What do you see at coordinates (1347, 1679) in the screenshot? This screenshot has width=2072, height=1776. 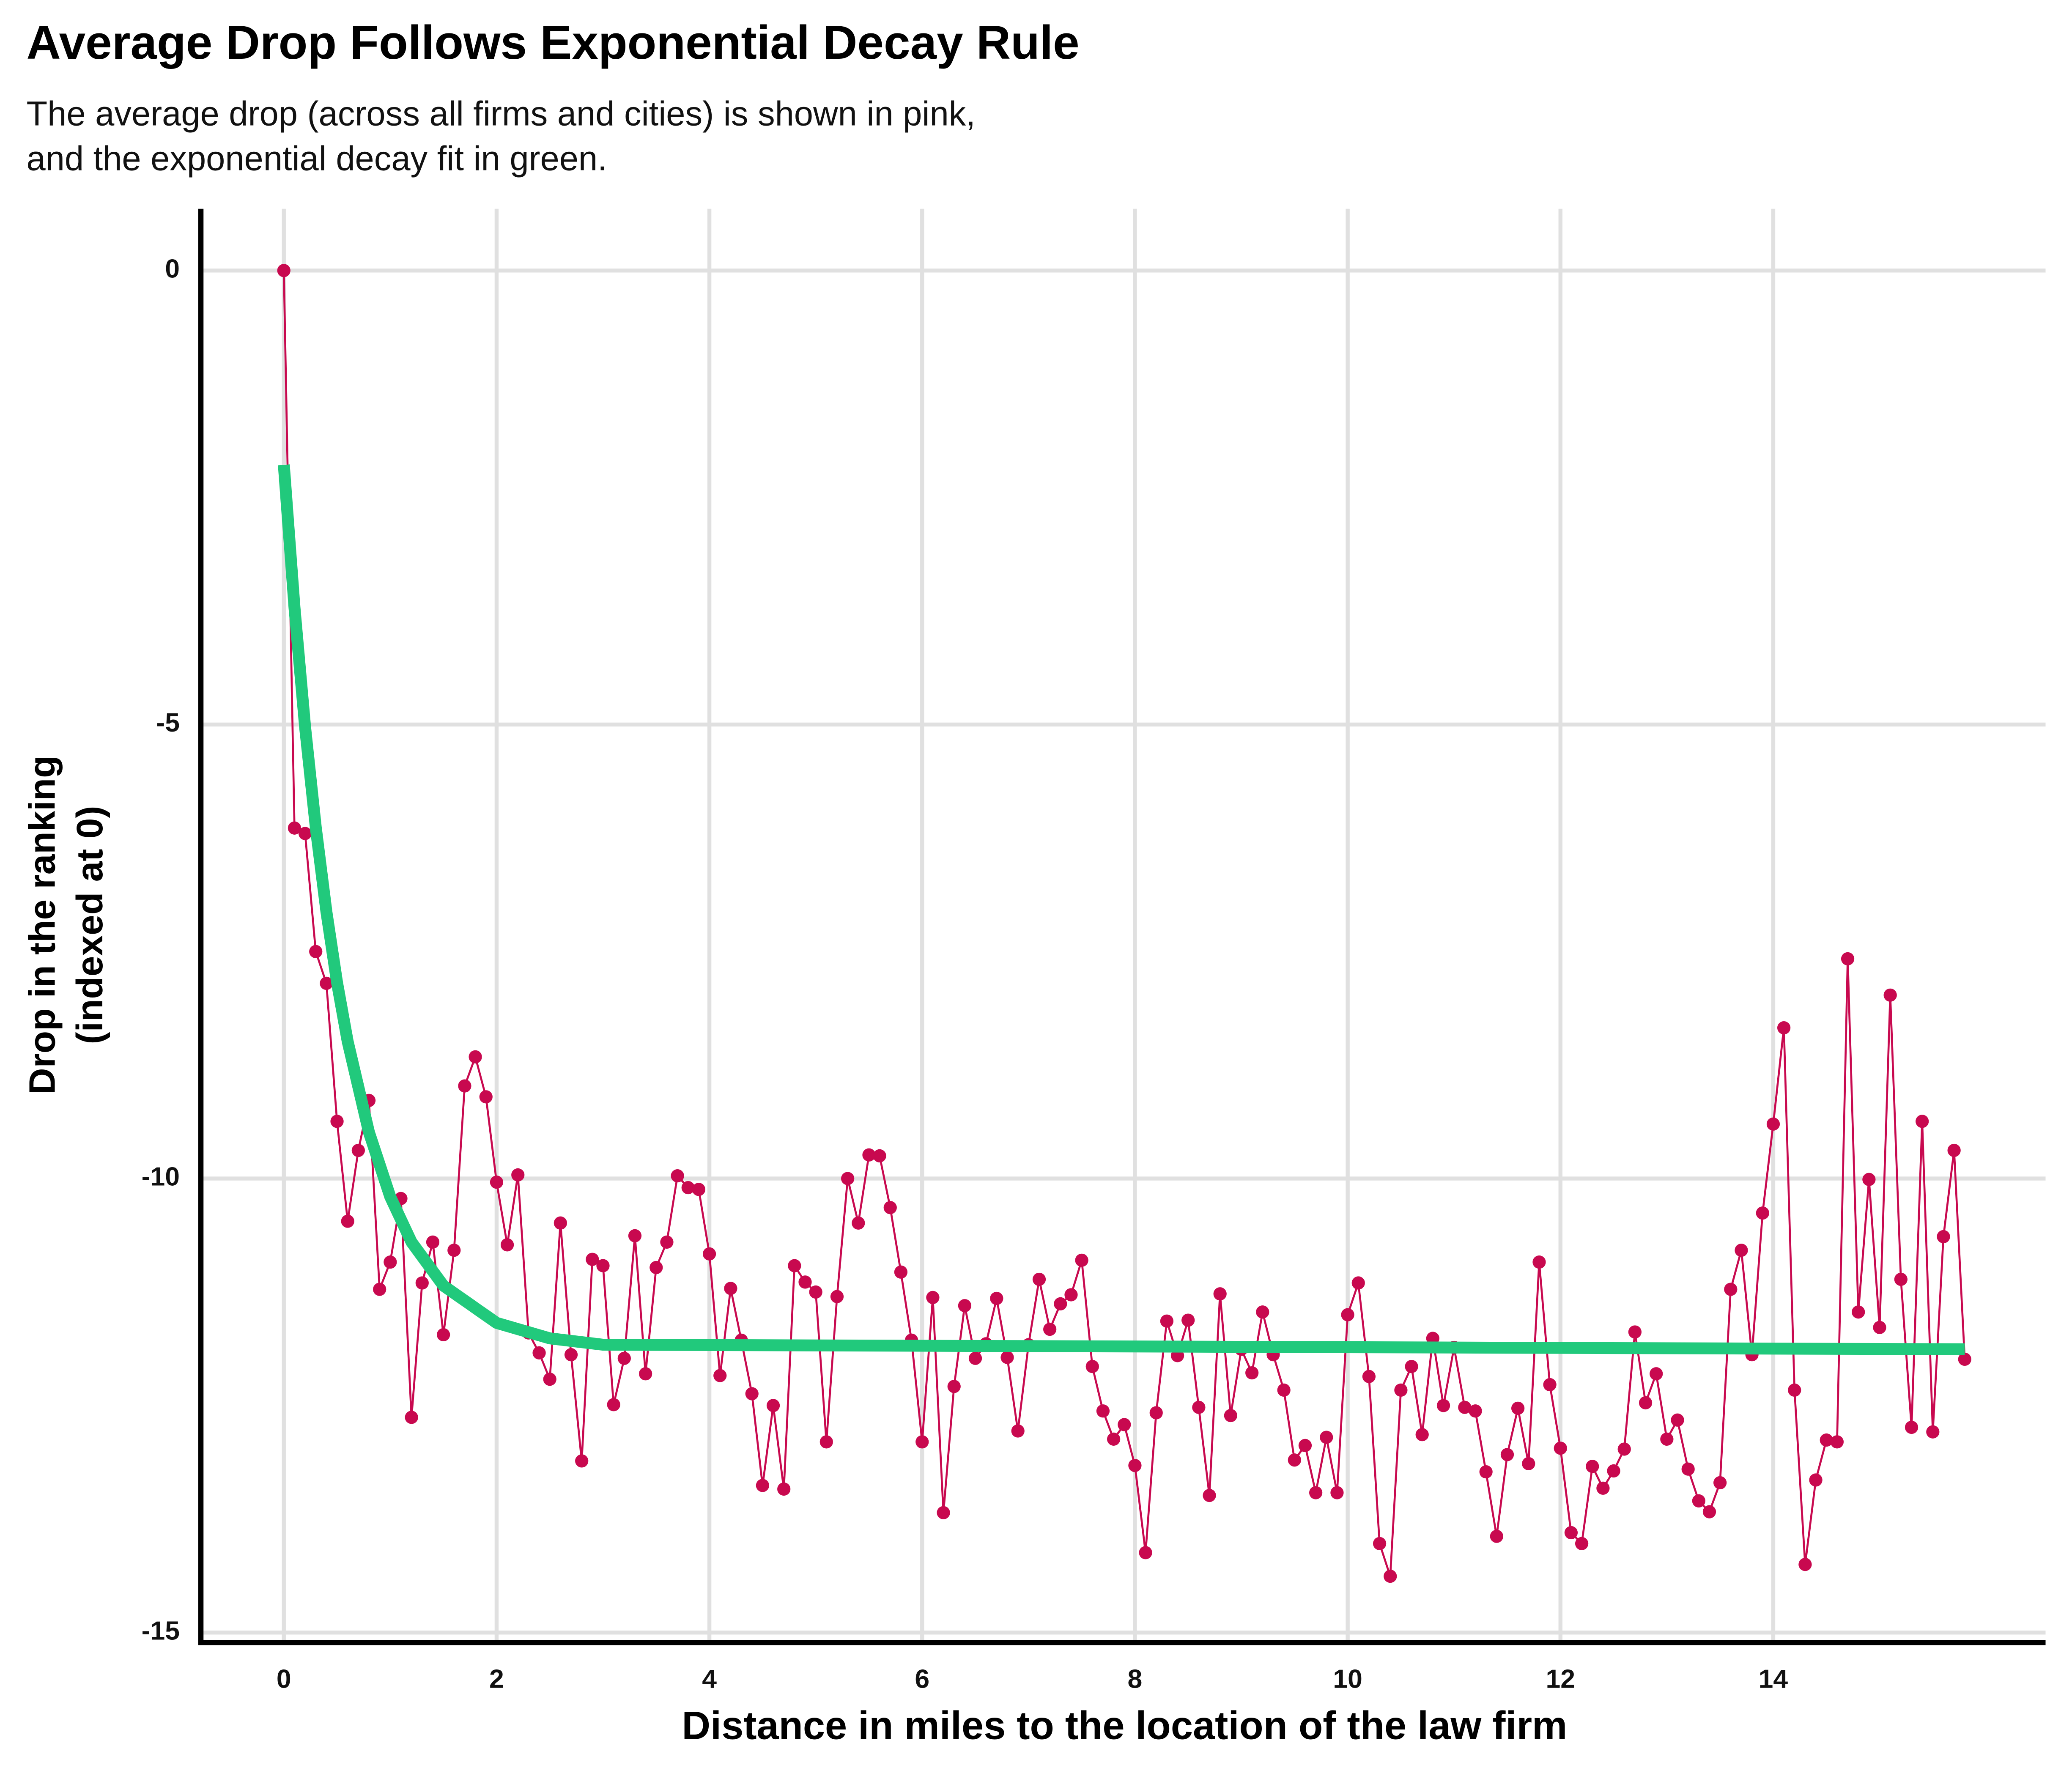 I see `x-tick-label: 10` at bounding box center [1347, 1679].